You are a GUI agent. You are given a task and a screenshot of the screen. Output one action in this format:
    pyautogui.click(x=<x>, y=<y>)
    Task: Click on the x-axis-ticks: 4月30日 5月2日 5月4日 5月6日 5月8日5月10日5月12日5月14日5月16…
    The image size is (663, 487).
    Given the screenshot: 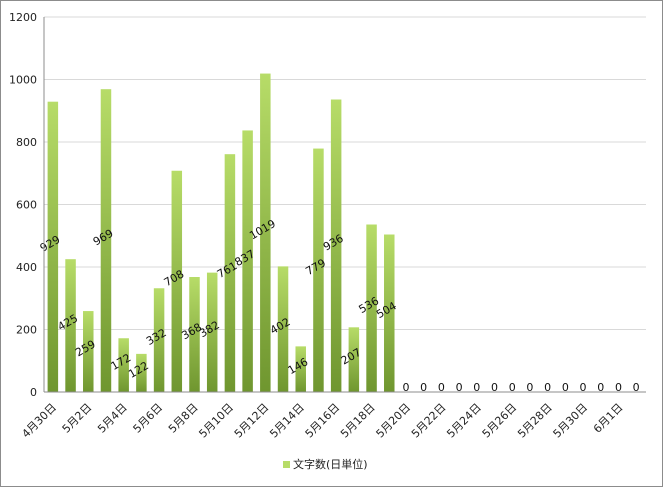 What is the action you would take?
    pyautogui.click(x=322, y=421)
    